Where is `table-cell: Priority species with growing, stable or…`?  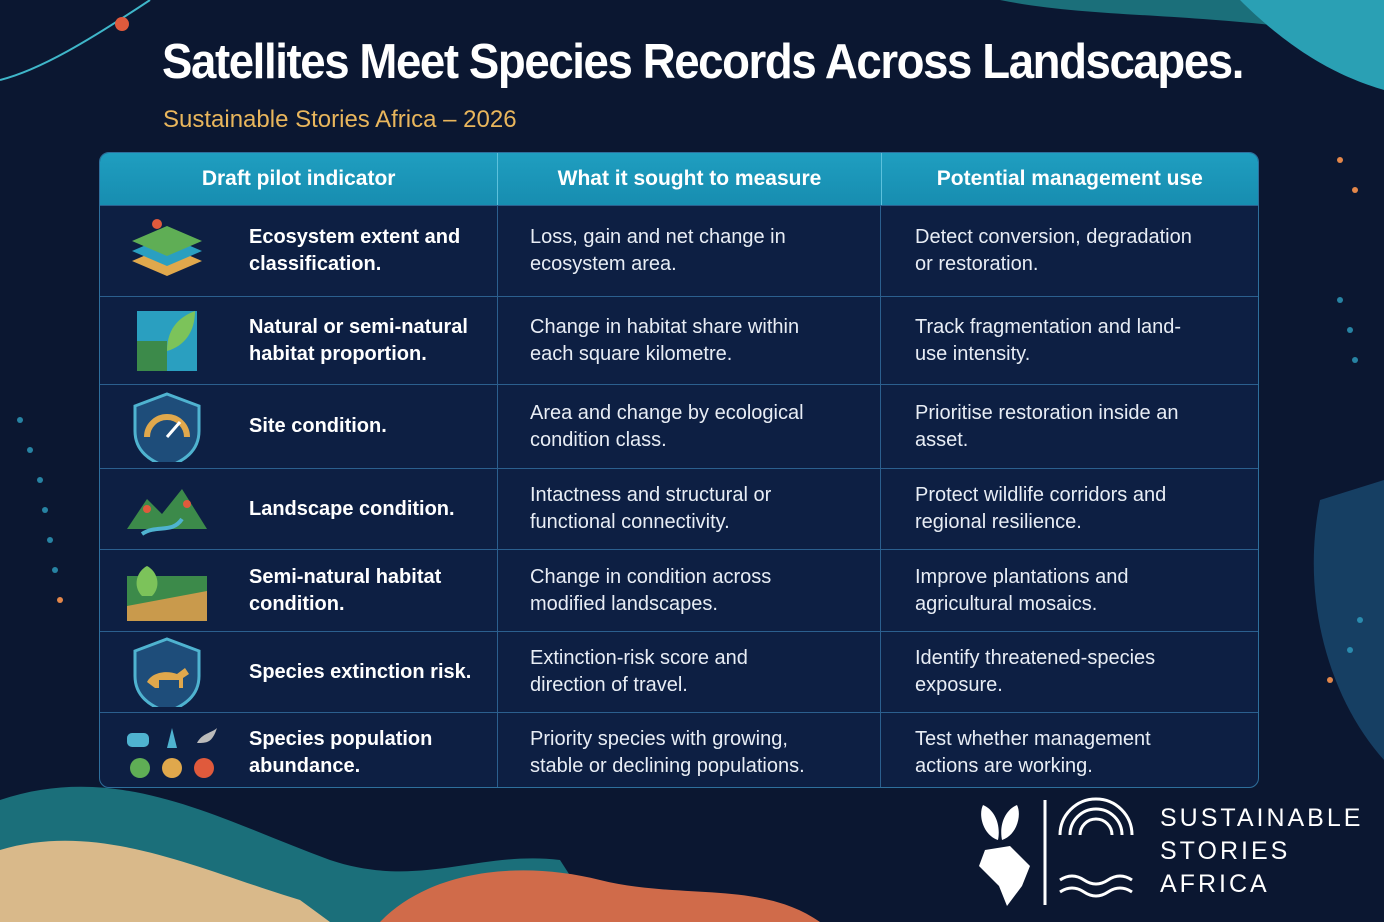 table-cell: Priority species with growing, stable or… is located at coordinates (689, 750).